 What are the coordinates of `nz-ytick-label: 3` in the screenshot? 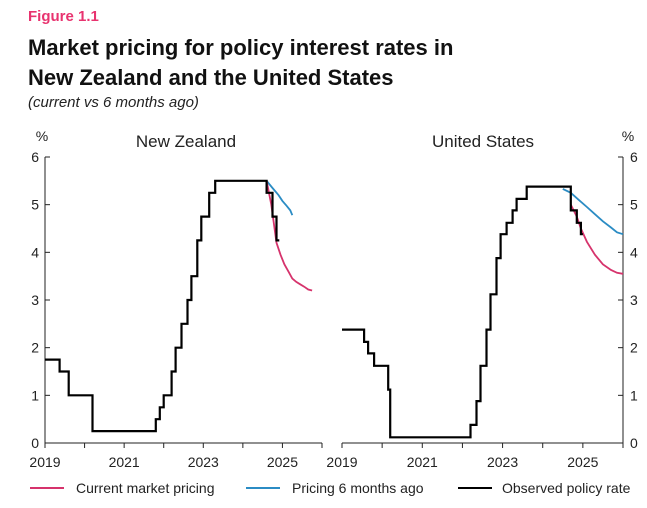 It's located at (35, 300).